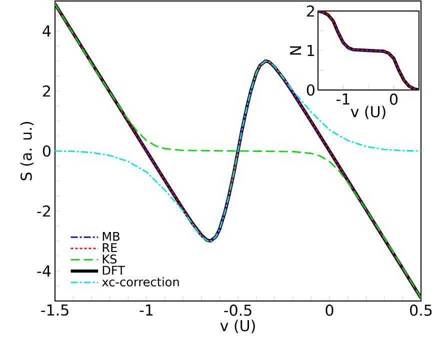 This screenshot has height=358, width=436. Describe the element at coordinates (27, 151) in the screenshot. I see `y-axis-title: S (a. u.)` at that location.